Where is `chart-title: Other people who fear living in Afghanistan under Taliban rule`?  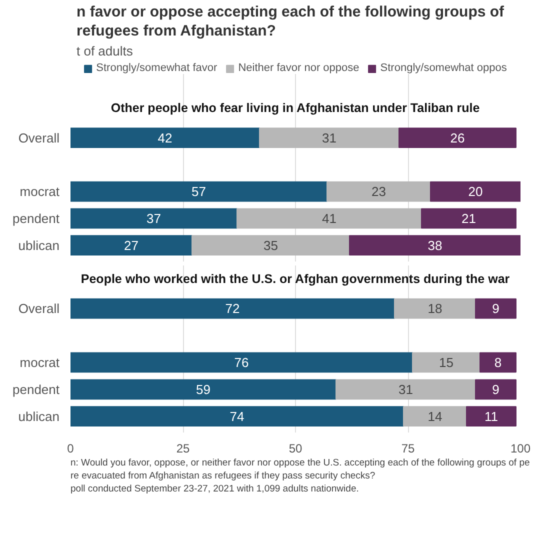 chart-title: Other people who fear living in Afghanistan under Taliban rule is located at coordinates (295, 108).